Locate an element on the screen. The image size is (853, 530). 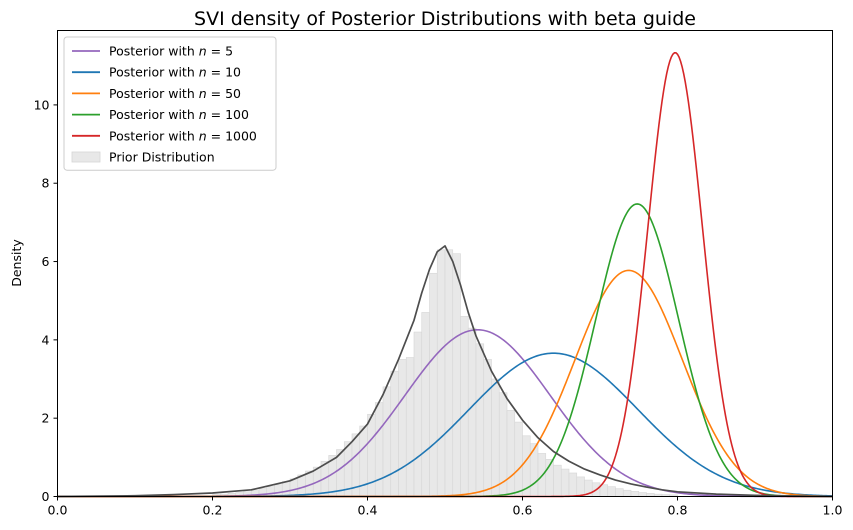
y-axis: 0 2 4 6 8 10 is located at coordinates (46, 300).